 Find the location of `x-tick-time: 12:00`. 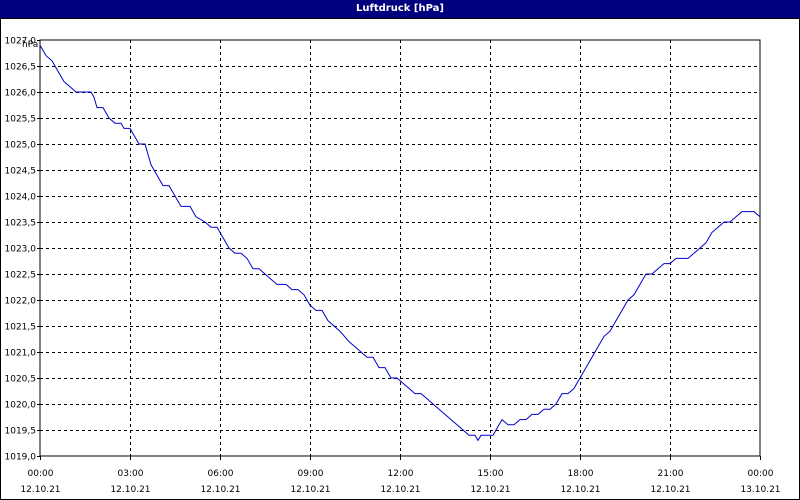

x-tick-time: 12:00 is located at coordinates (401, 474).